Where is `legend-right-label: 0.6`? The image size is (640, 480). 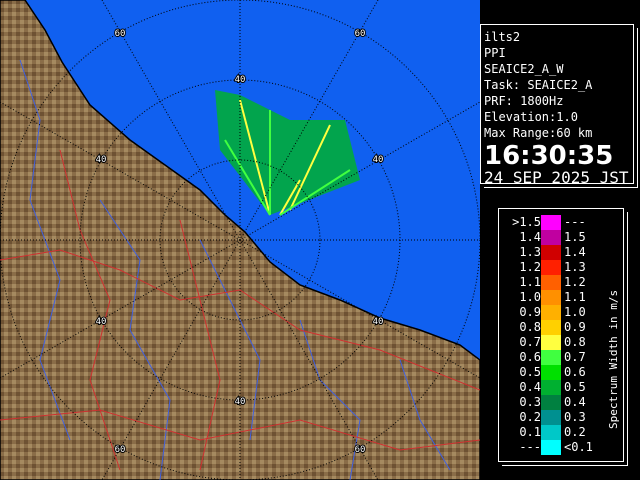
legend-right-label: 0.6 is located at coordinates (575, 372).